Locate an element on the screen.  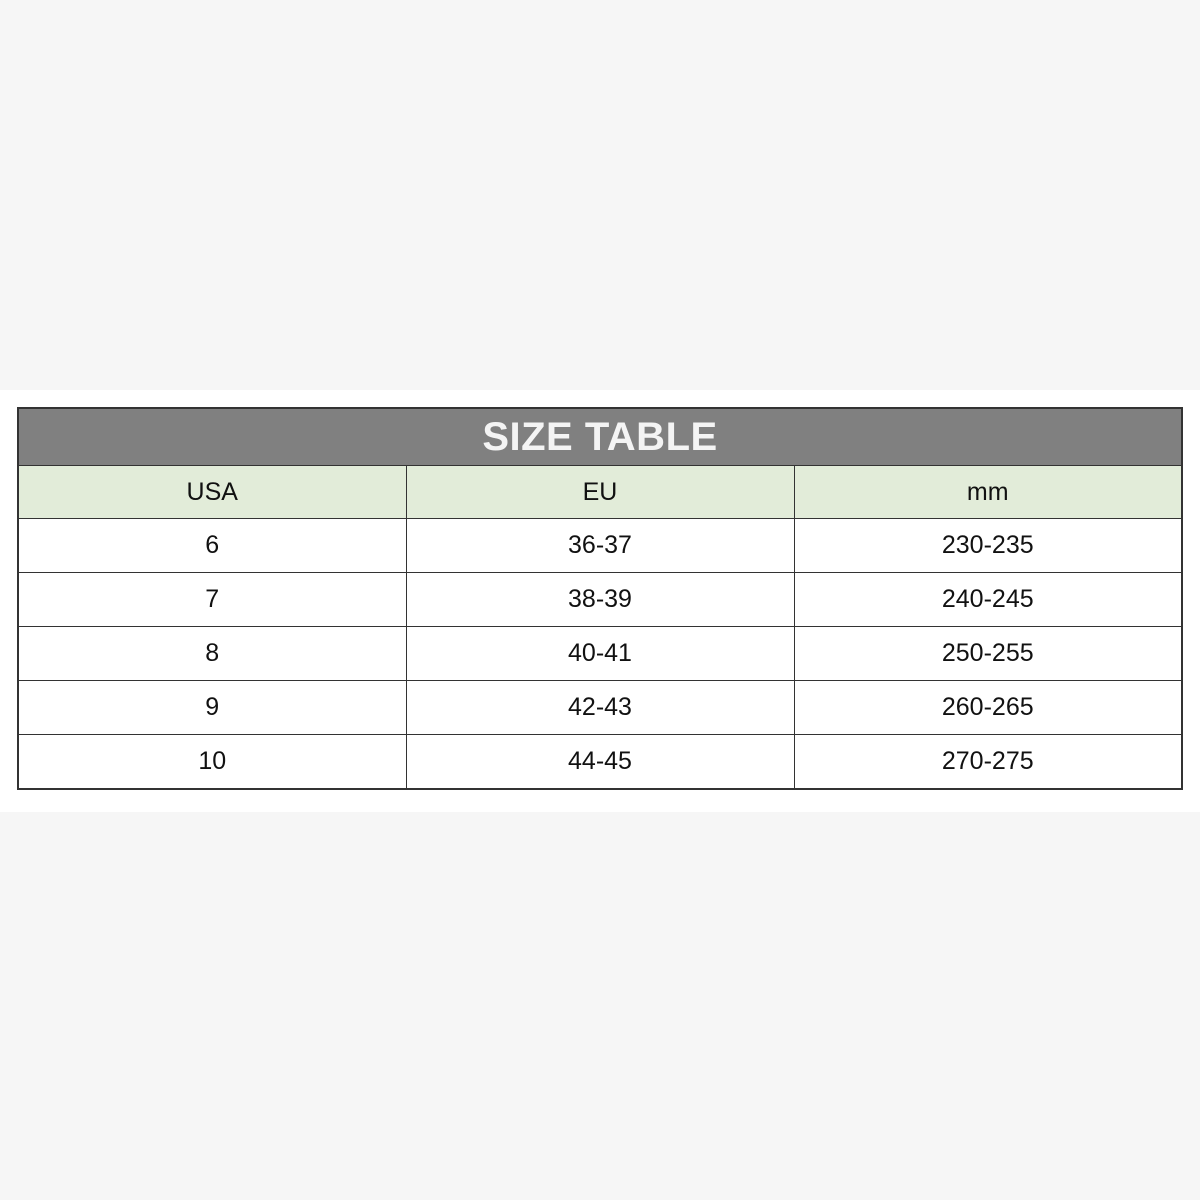
table-title: SIZE TABLE is located at coordinates (600, 436).